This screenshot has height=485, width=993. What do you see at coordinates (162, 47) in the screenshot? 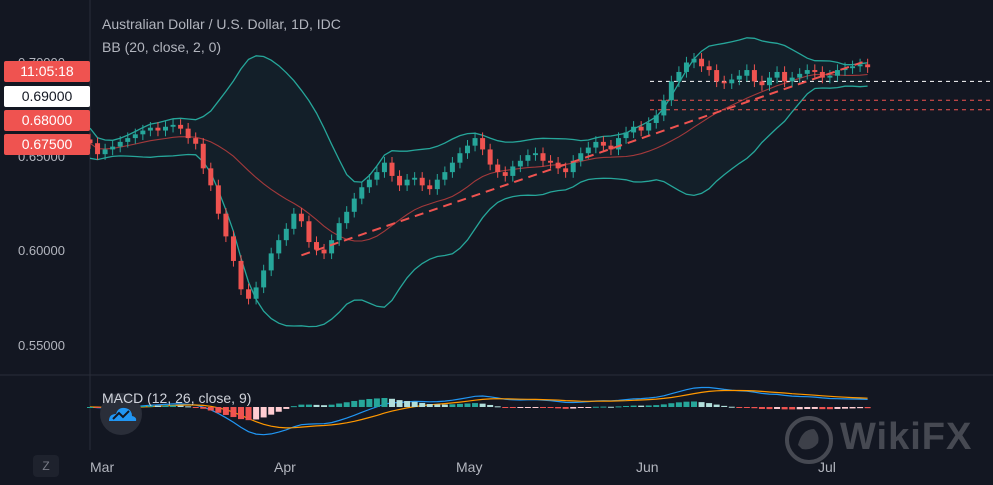
I see `bollinger-legend: BB (20, close, 2, 0)` at bounding box center [162, 47].